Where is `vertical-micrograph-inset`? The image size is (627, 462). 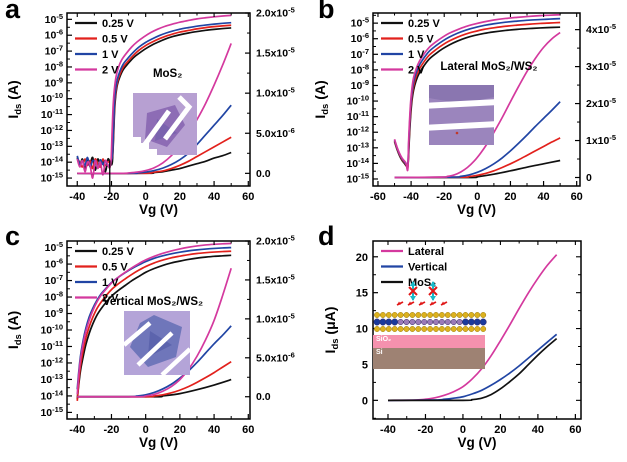 vertical-micrograph-inset is located at coordinates (157, 345).